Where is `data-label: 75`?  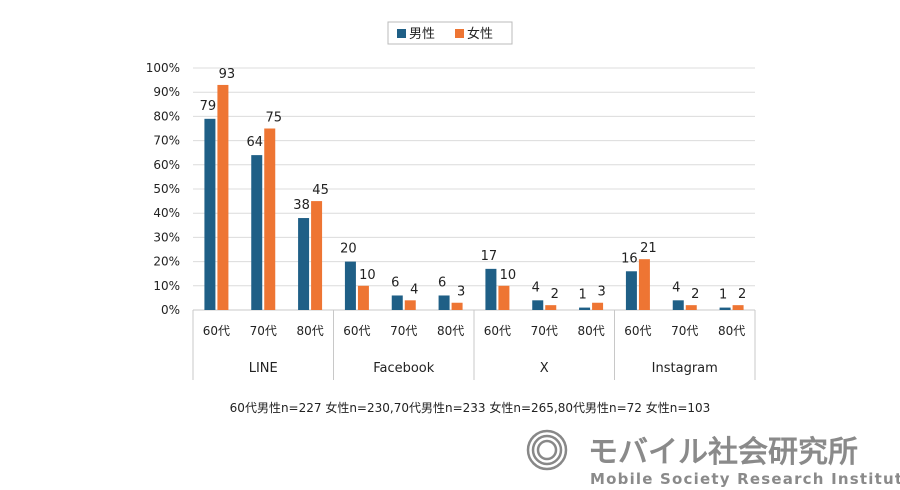 data-label: 75 is located at coordinates (273, 118).